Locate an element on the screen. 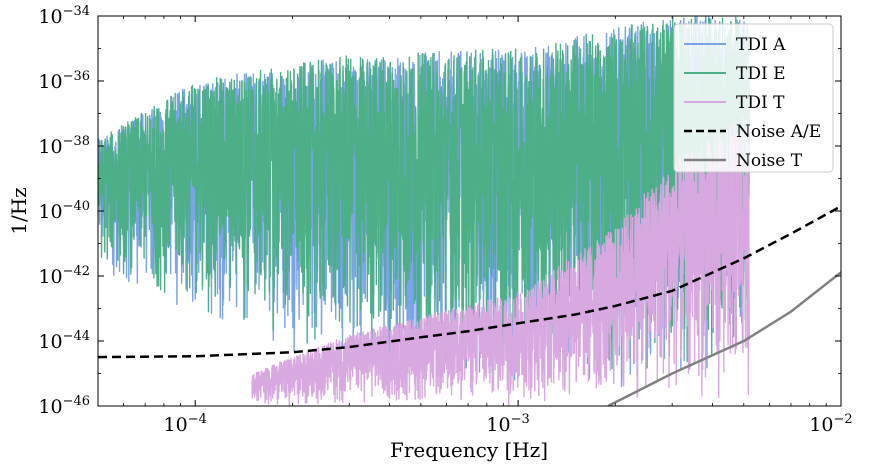 This screenshot has width=872, height=472. y-tick-label: 10−44 is located at coordinates (64, 341).